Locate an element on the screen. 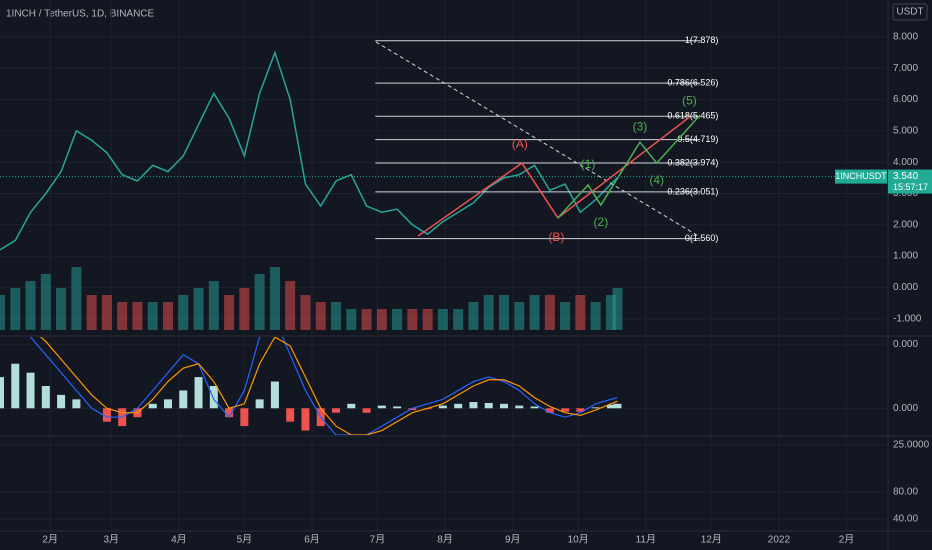 The image size is (932, 550). y-tick-label: 4.000 is located at coordinates (905, 162).